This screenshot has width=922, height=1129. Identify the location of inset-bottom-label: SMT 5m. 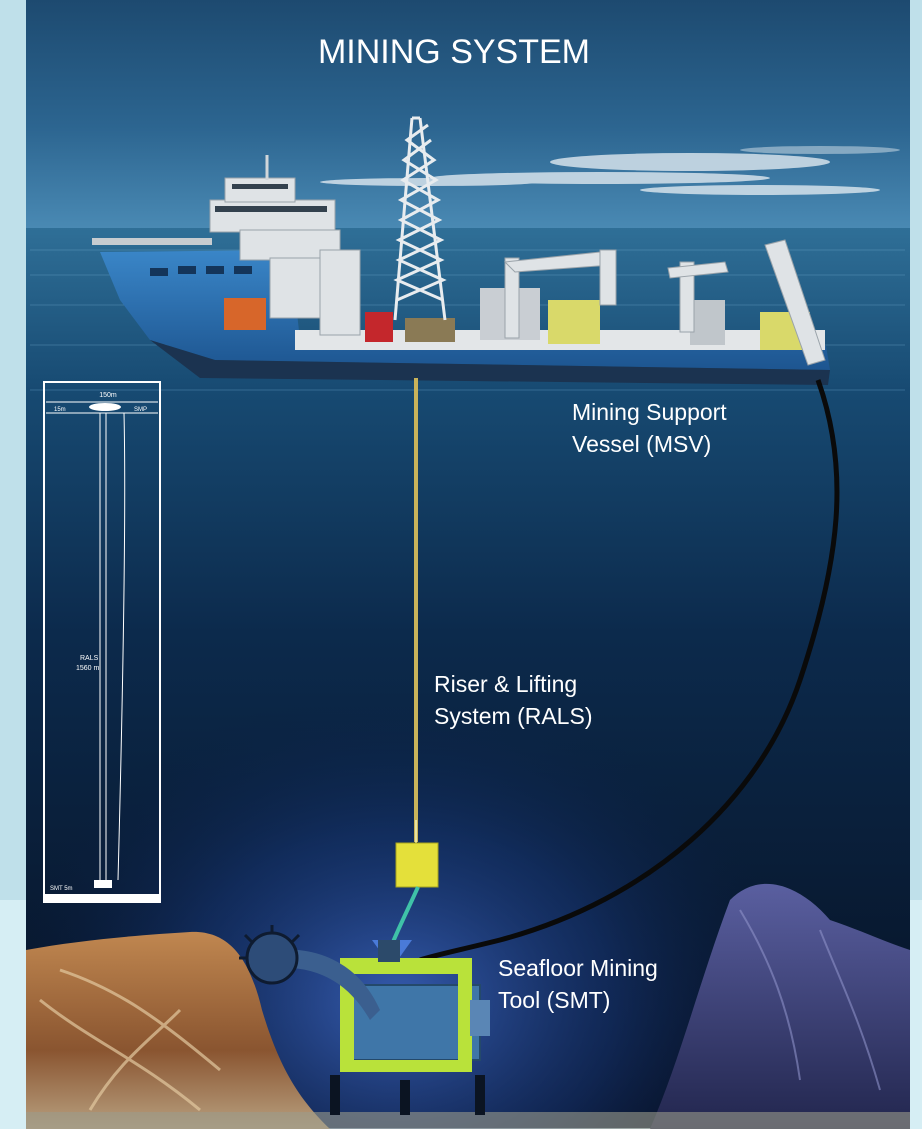
(61, 889).